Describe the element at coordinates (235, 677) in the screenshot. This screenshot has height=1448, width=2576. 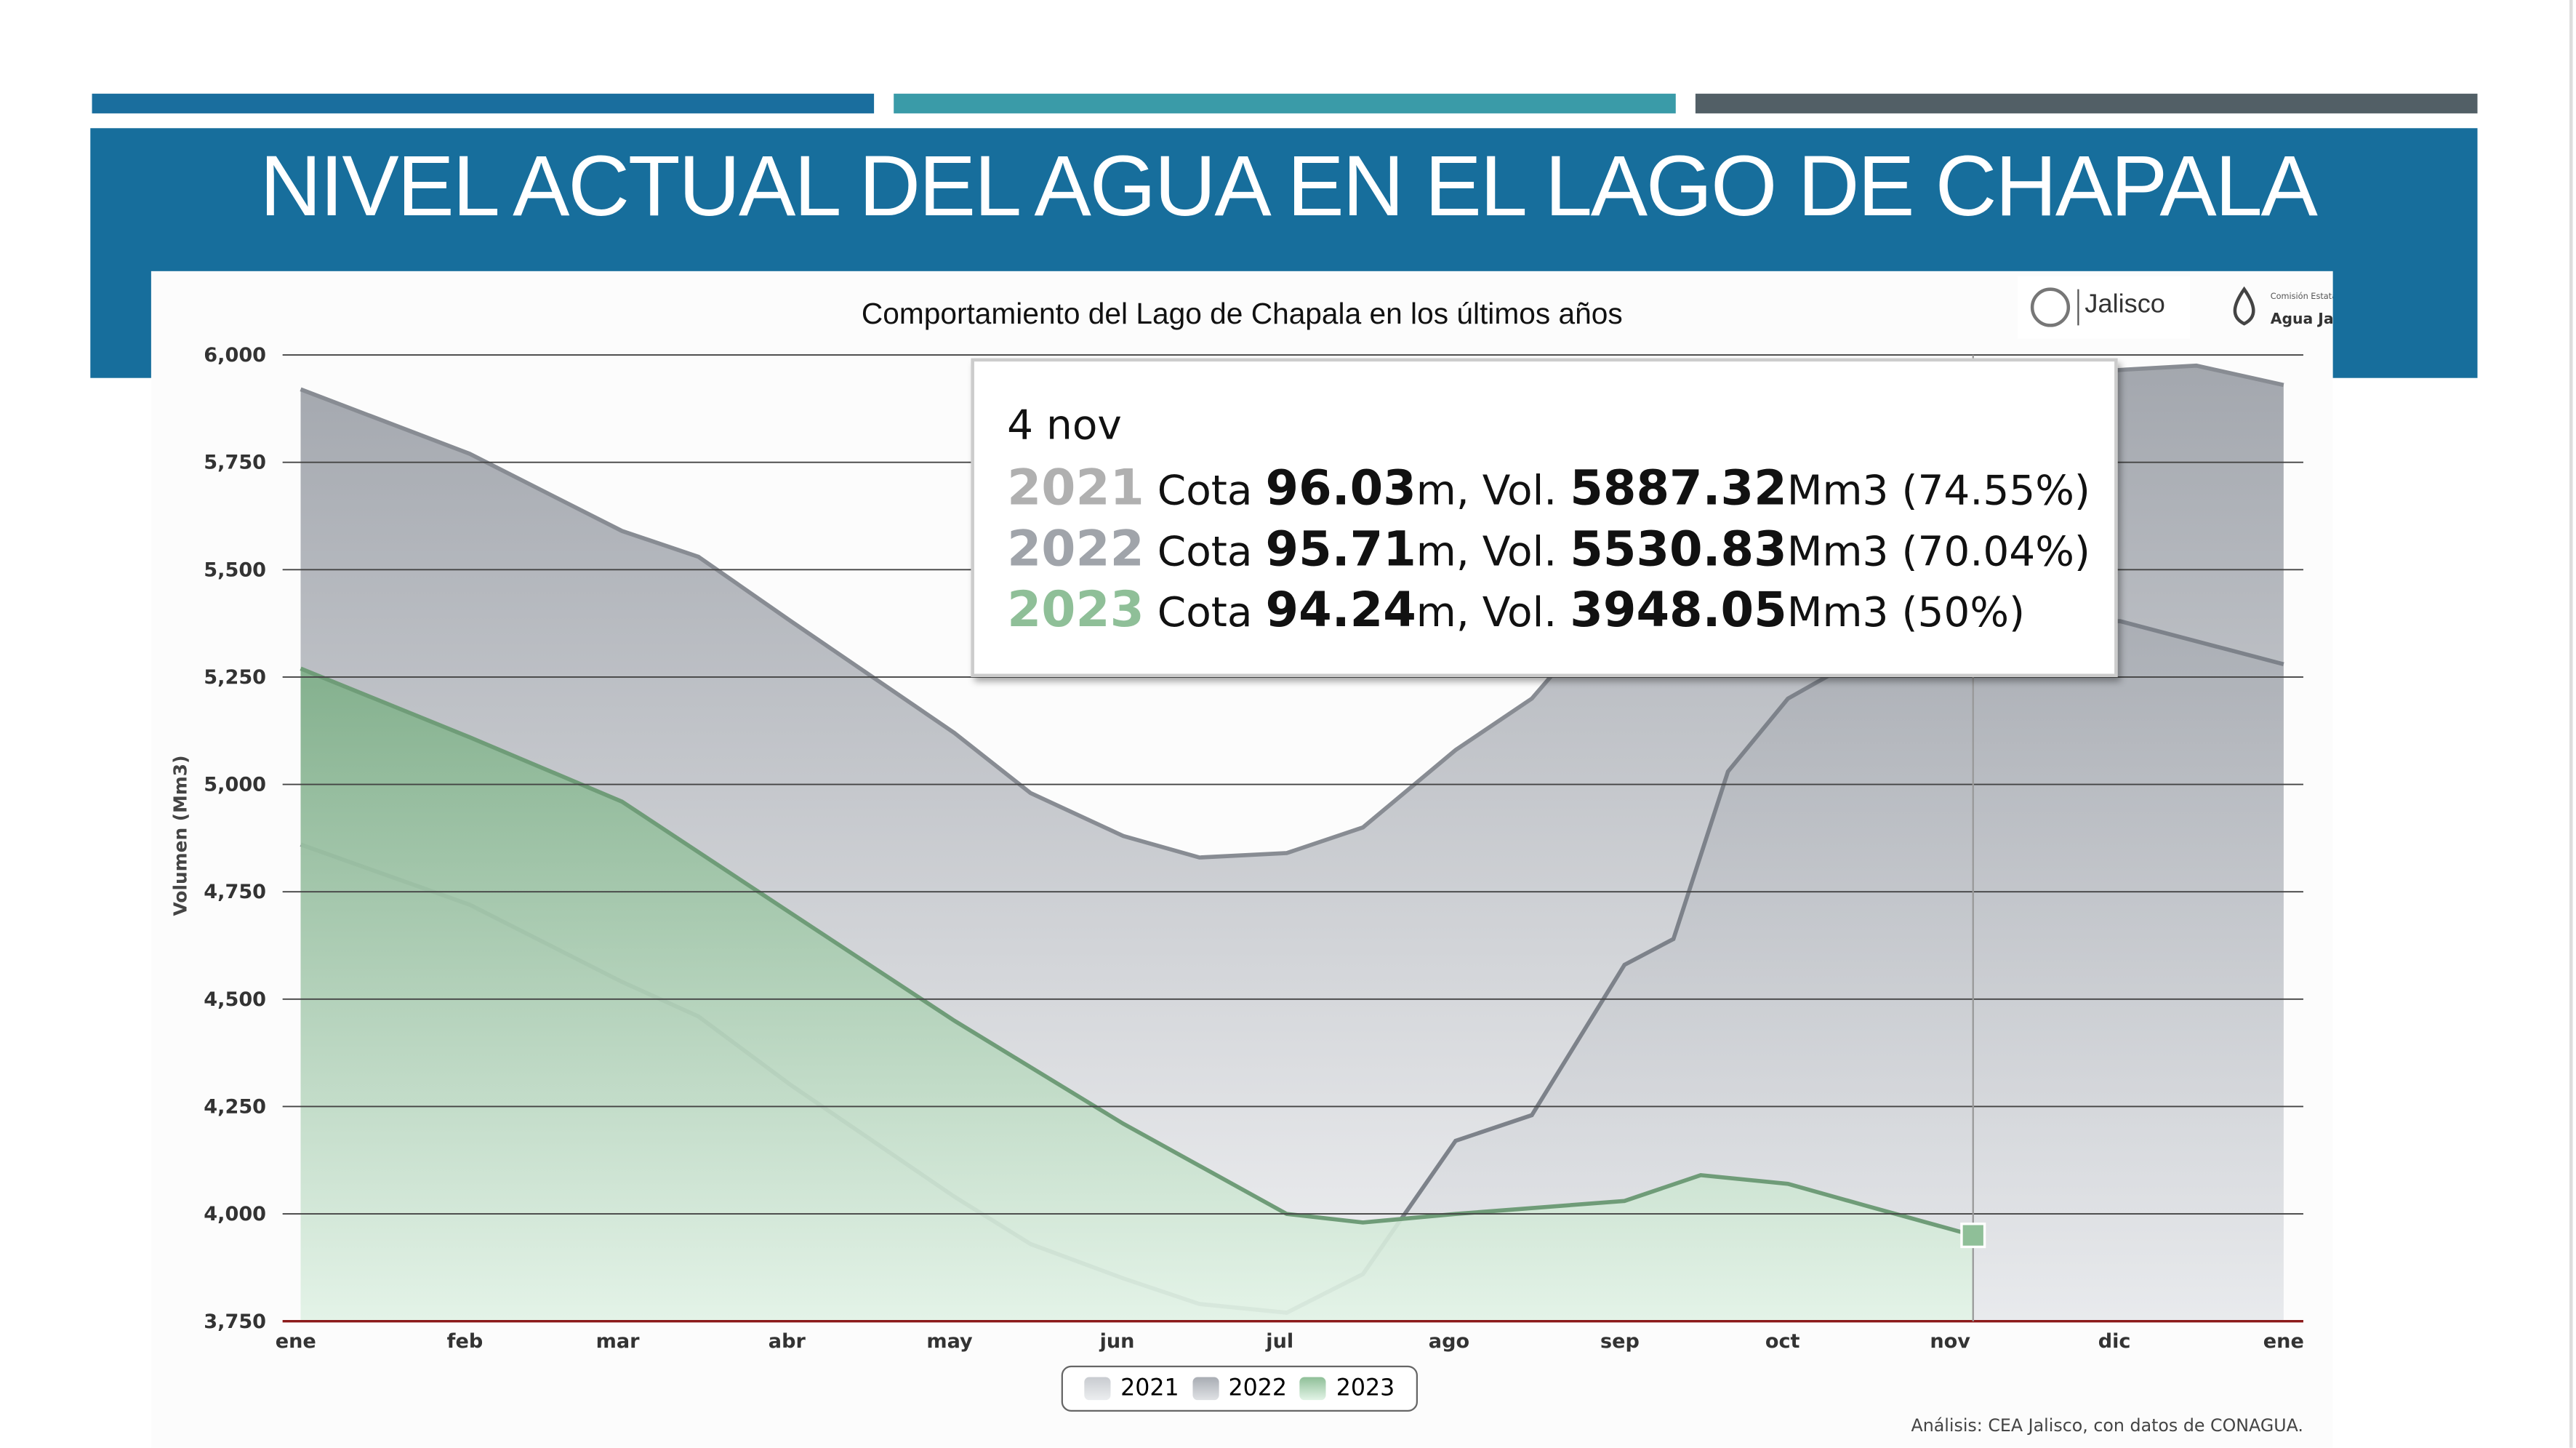
I see `y-tick-label: 5,250` at that location.